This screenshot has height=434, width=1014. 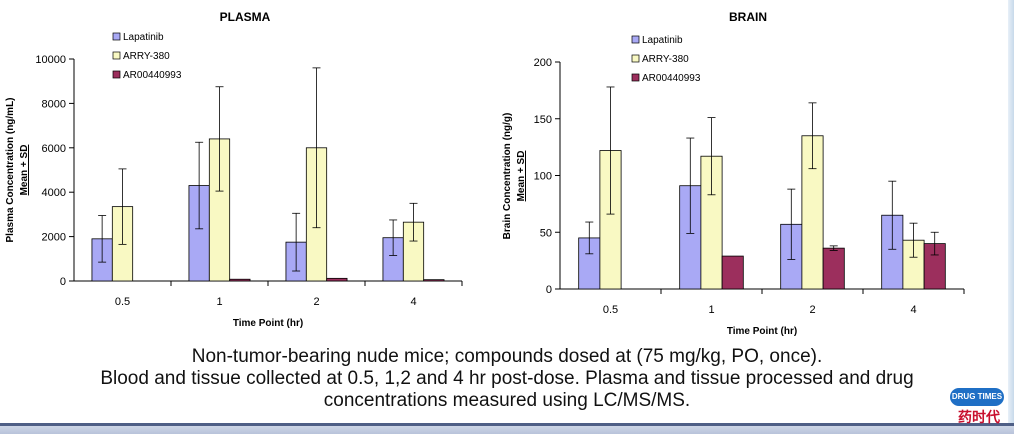 What do you see at coordinates (507, 400) in the screenshot?
I see `caption-line-3: concentrations measured using LC/MS/MS.` at bounding box center [507, 400].